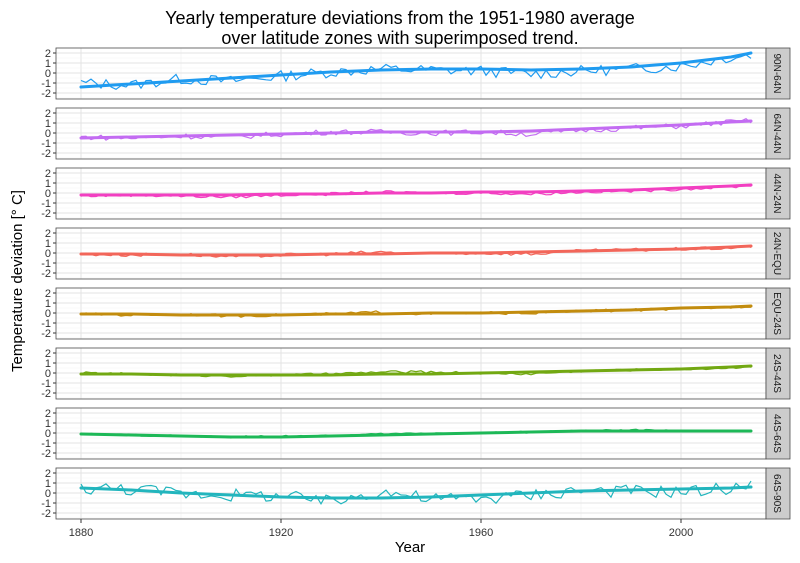 The image size is (800, 563). I want to click on facet-strip-label: EQU-24S, so click(776, 313).